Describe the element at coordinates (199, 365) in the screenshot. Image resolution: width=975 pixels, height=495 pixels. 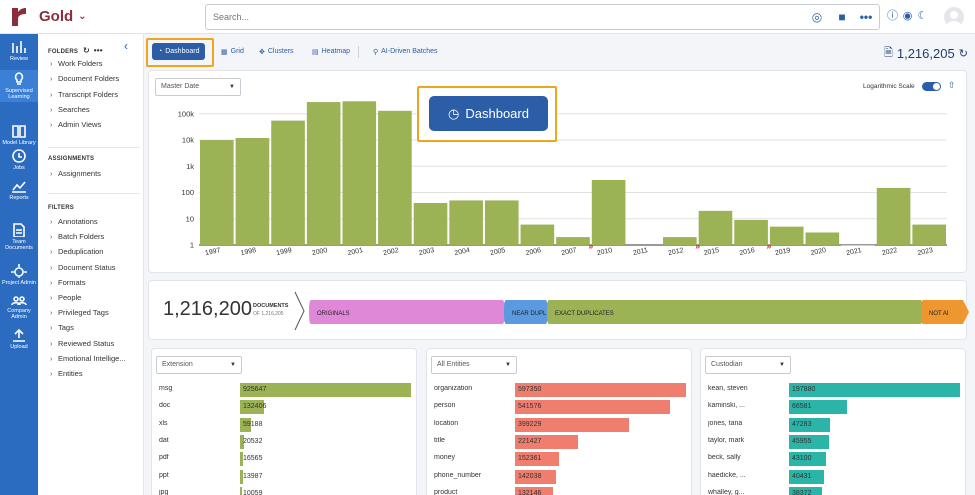
I see `extension-select: Extension ▼` at that location.